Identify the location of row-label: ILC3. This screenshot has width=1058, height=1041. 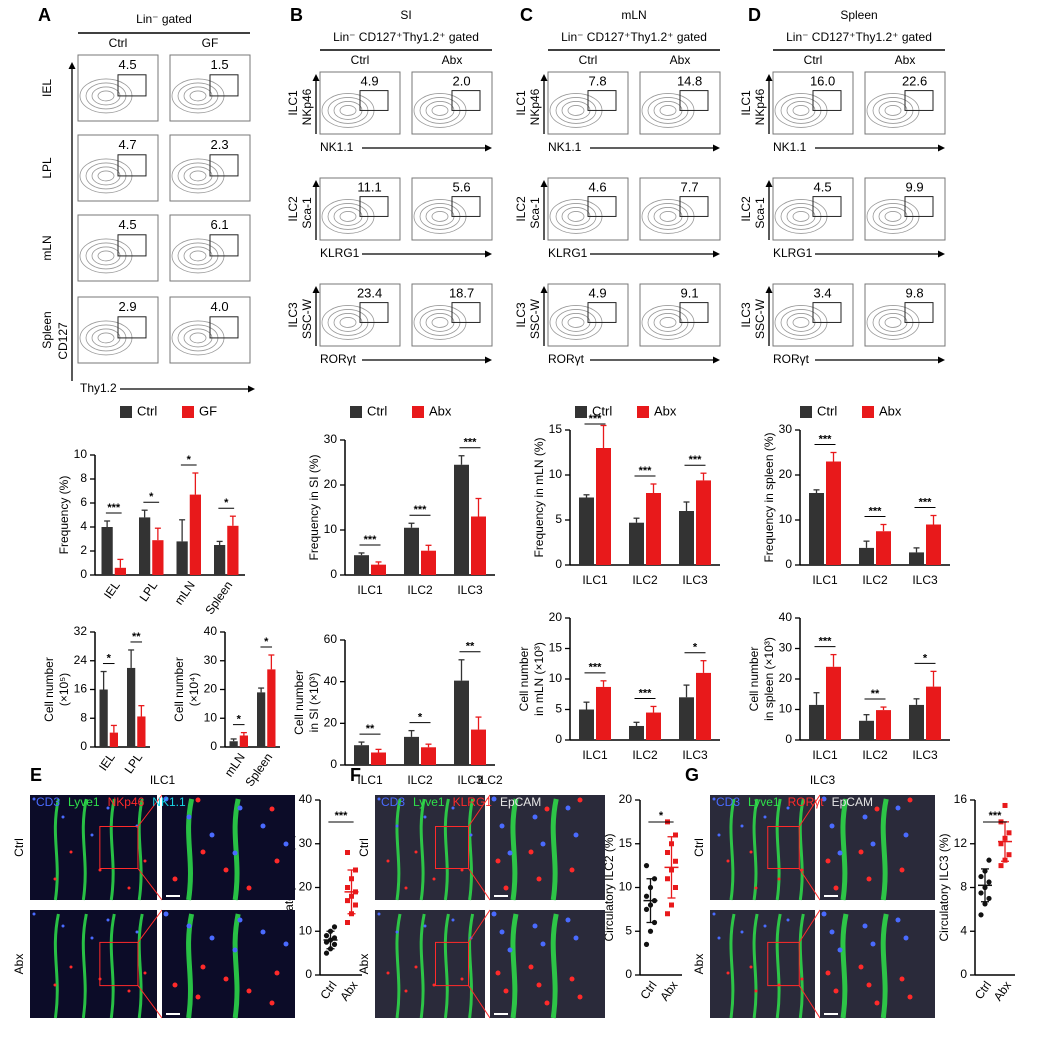
(746, 315).